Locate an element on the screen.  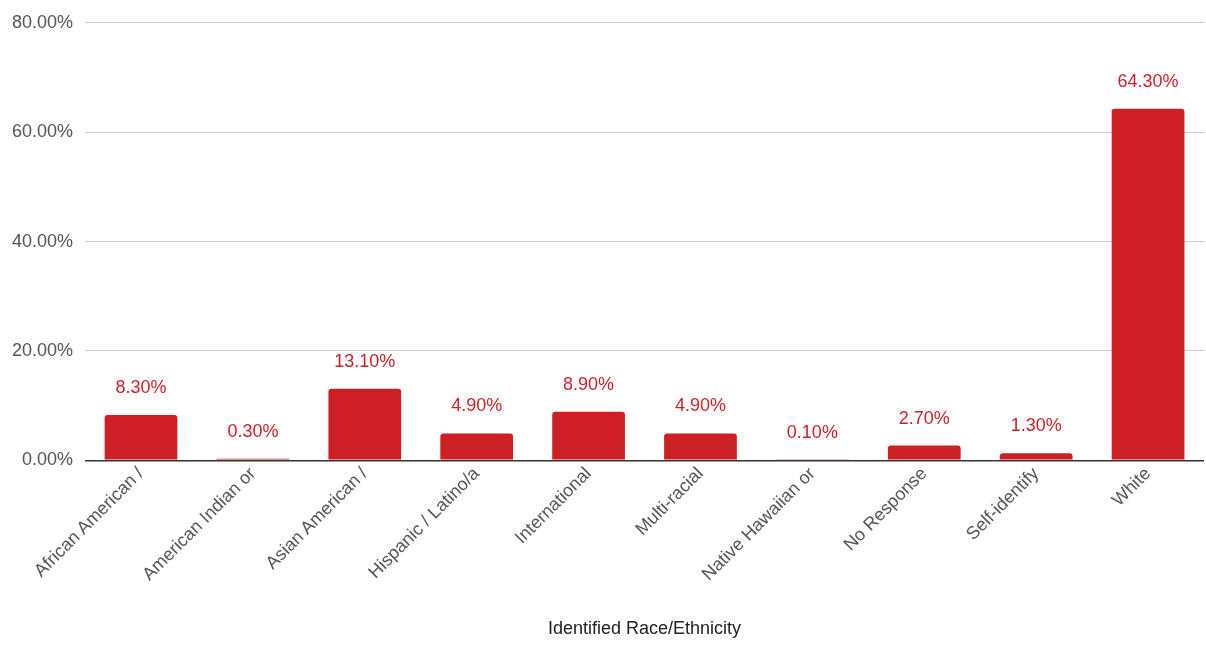
y-tick-label: 0.00% is located at coordinates (48, 459).